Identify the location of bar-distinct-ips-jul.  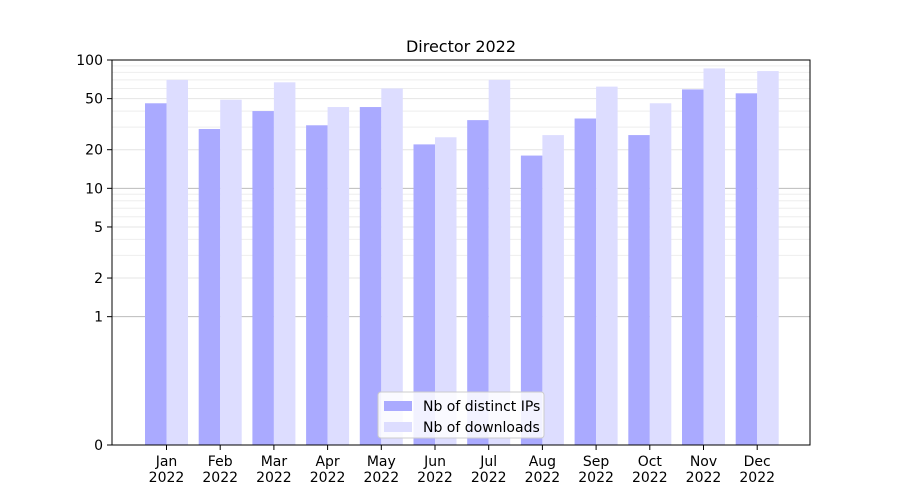
(478, 283).